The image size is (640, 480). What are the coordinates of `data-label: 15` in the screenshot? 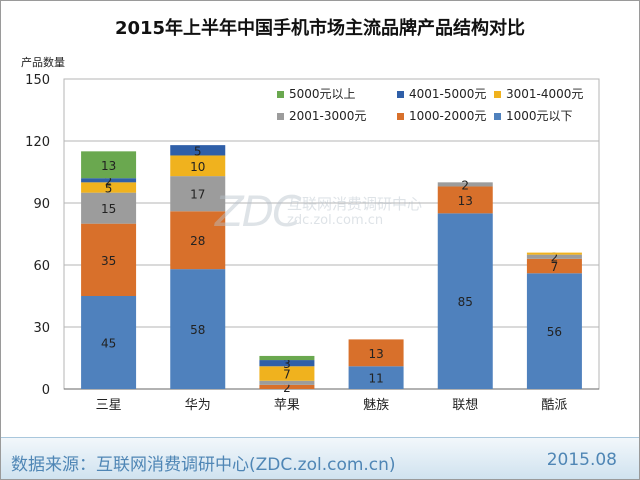 It's located at (108, 209).